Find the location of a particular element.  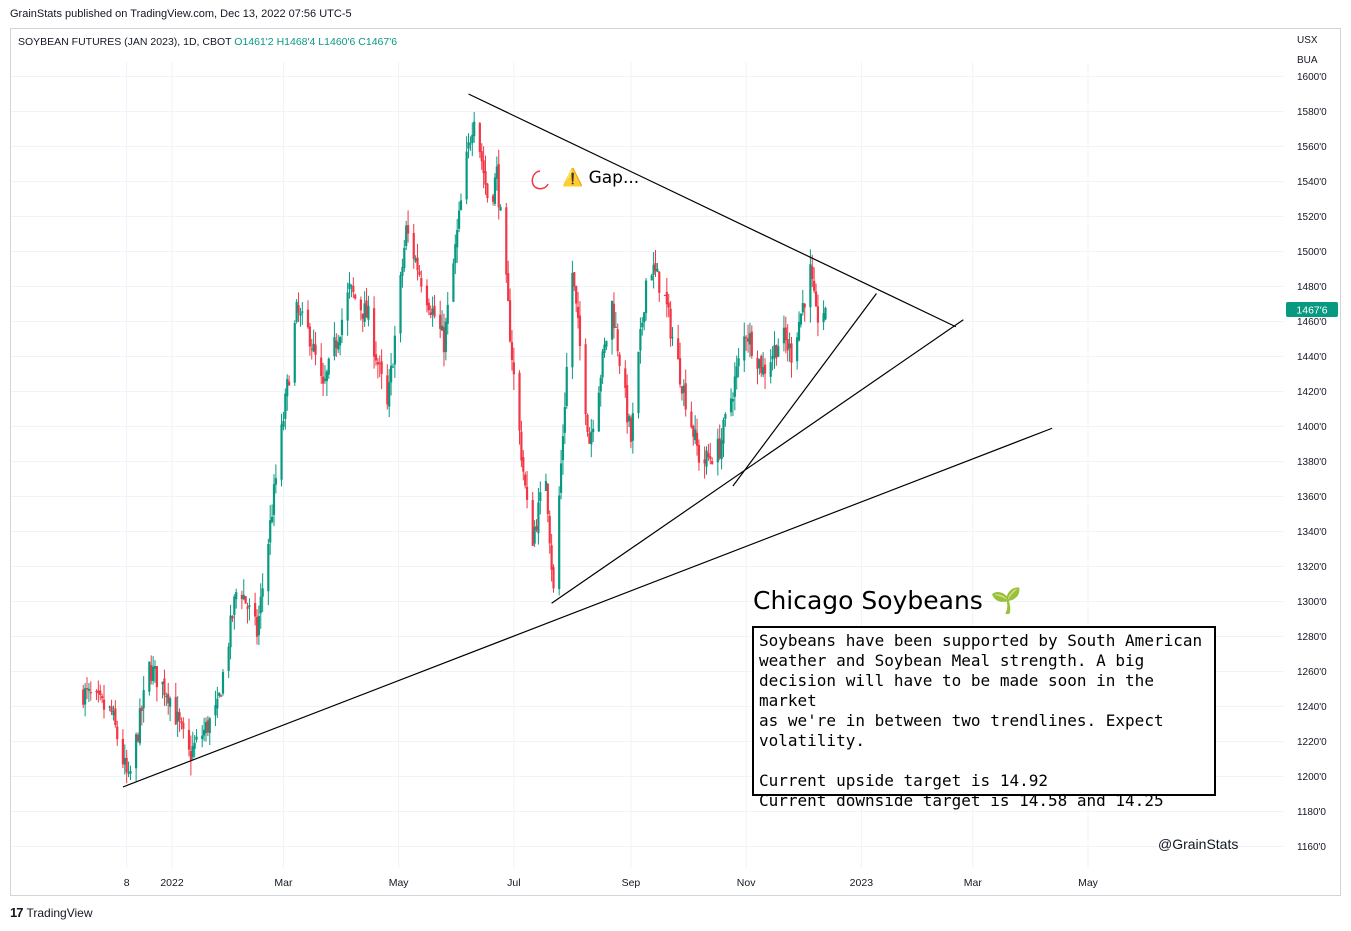

time-axis: 8 2022 Mar May Jul Sep Nov 2023 Mar May is located at coordinates (611, 883).